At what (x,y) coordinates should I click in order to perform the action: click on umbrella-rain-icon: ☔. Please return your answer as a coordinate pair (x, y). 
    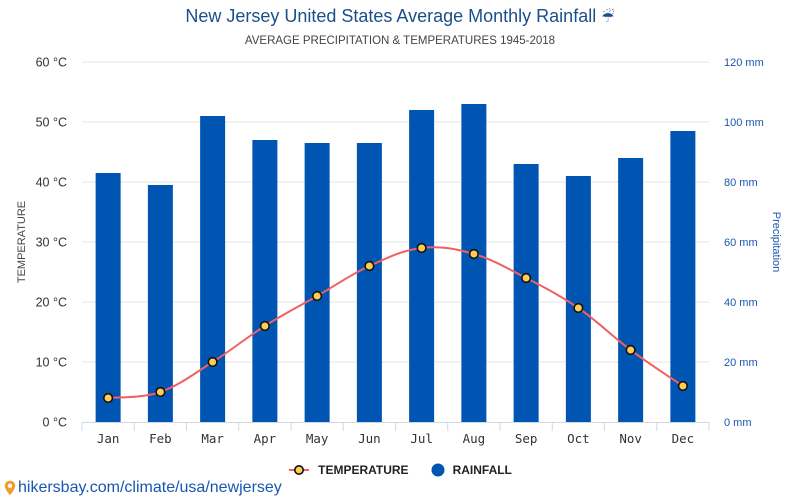
    Looking at the image, I should click on (608, 17).